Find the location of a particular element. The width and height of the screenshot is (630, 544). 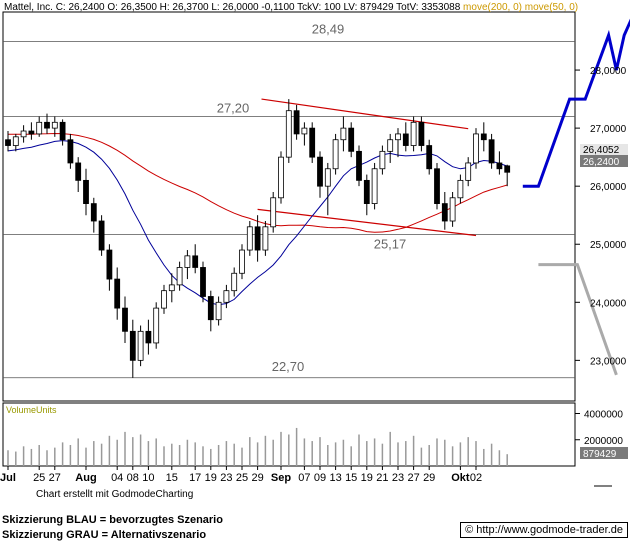

header-ma50: move(50, 0) is located at coordinates (551, 7).